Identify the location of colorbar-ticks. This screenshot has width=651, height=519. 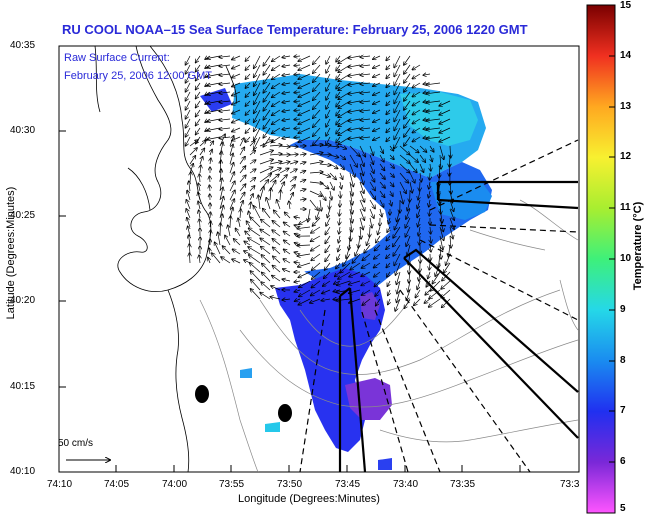
(612, 233).